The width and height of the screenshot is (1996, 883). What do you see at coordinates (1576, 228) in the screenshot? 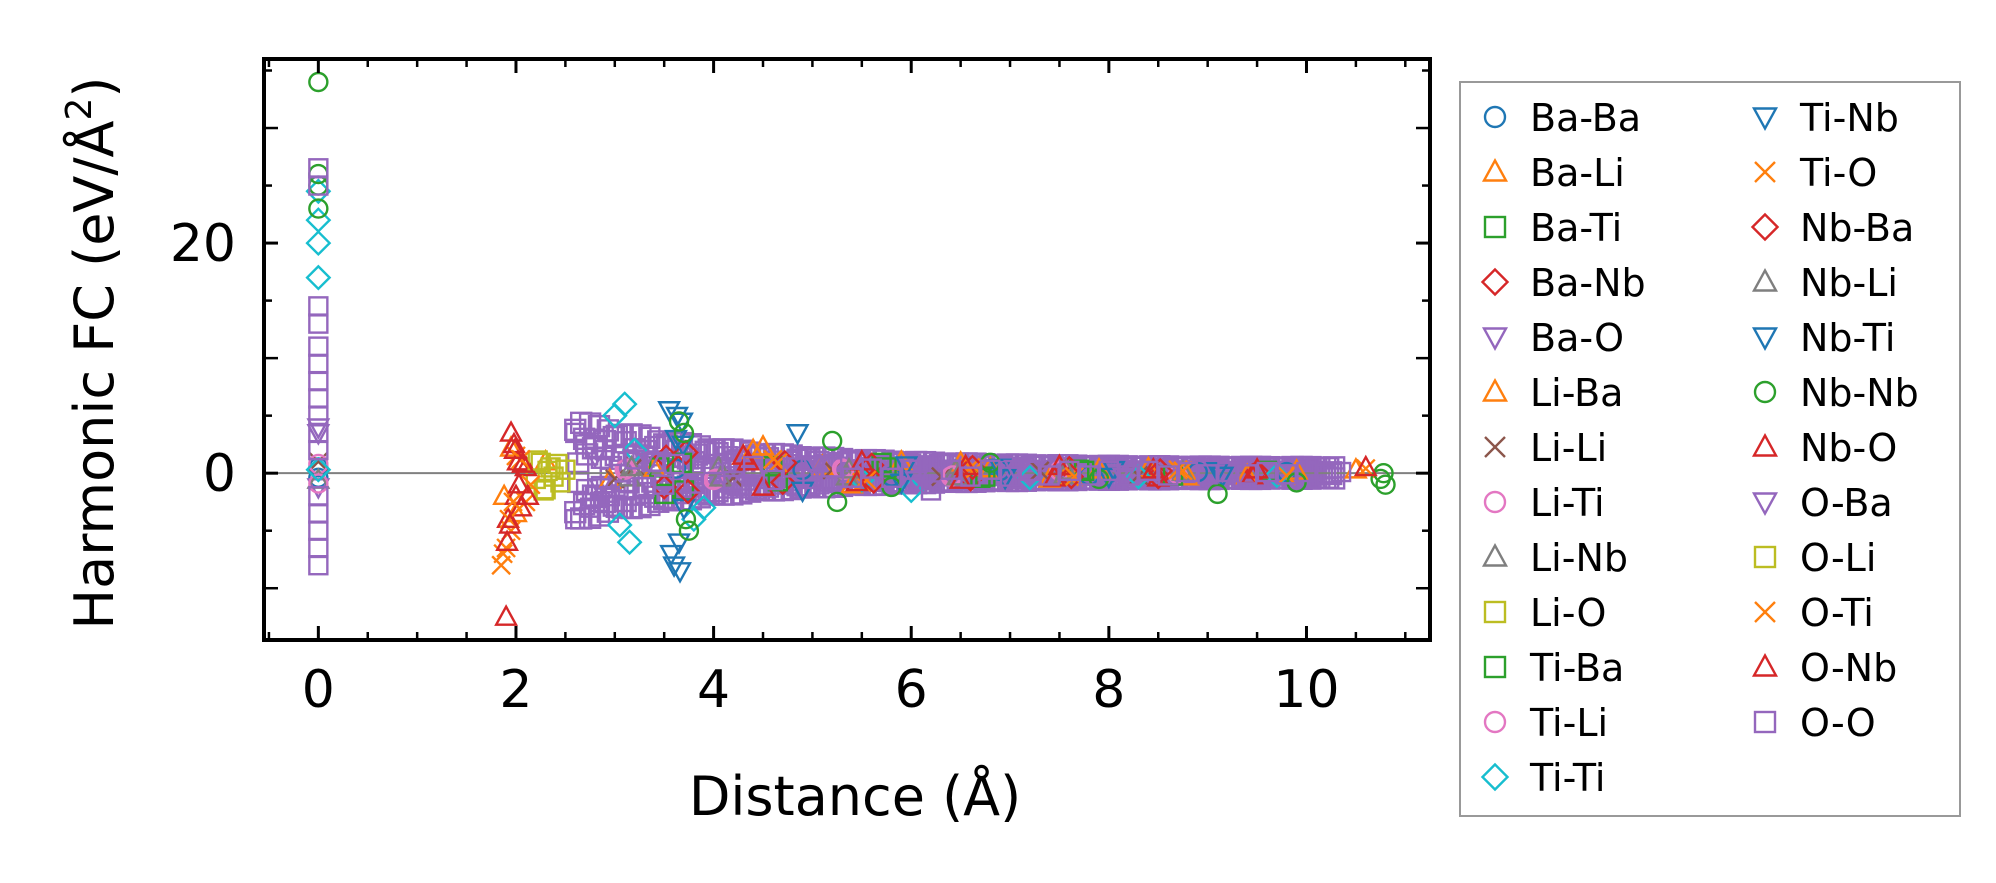
I see `legend-label: Ba-Ti` at bounding box center [1576, 228].